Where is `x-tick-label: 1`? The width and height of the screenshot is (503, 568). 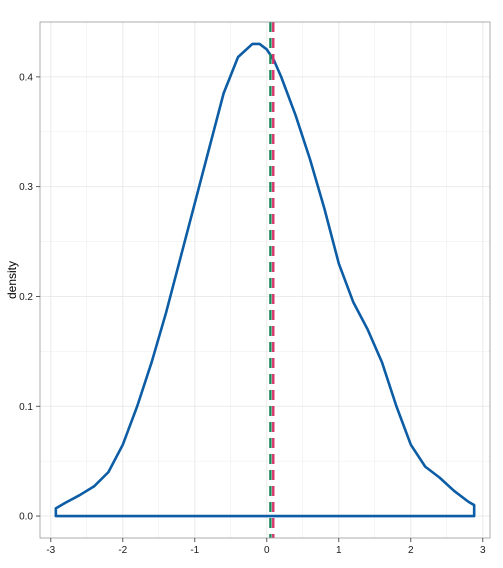 x-tick-label: 1 is located at coordinates (339, 550).